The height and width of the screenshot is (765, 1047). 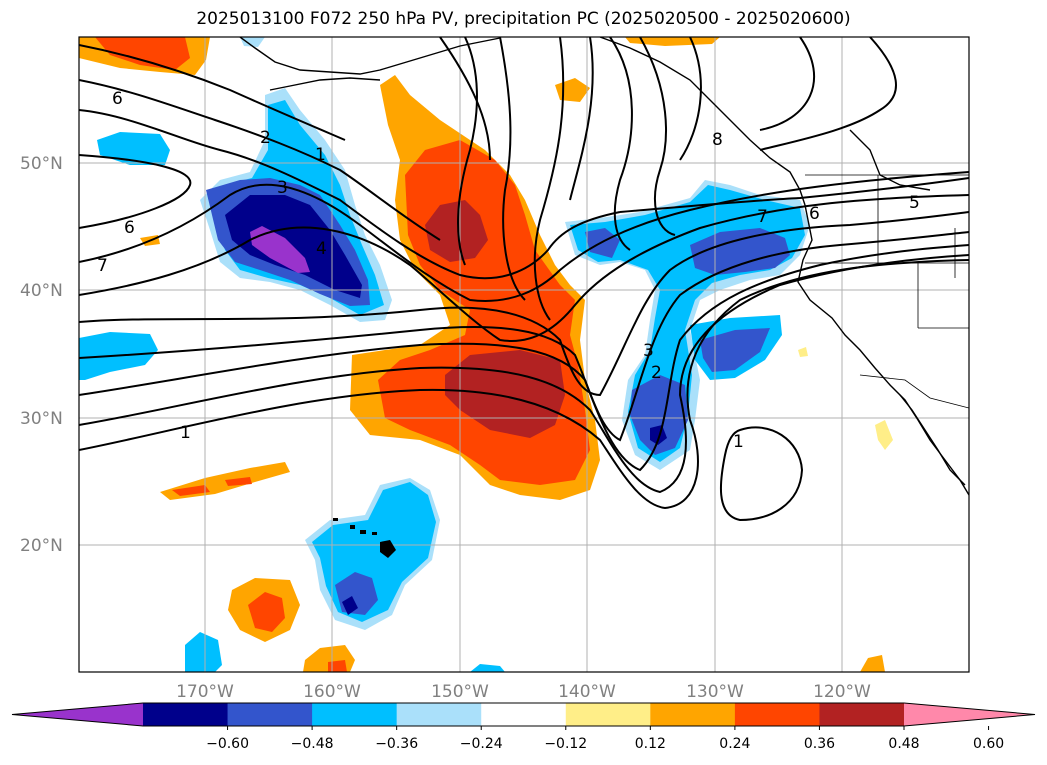 I want to click on lon-label: 140°W, so click(x=587, y=692).